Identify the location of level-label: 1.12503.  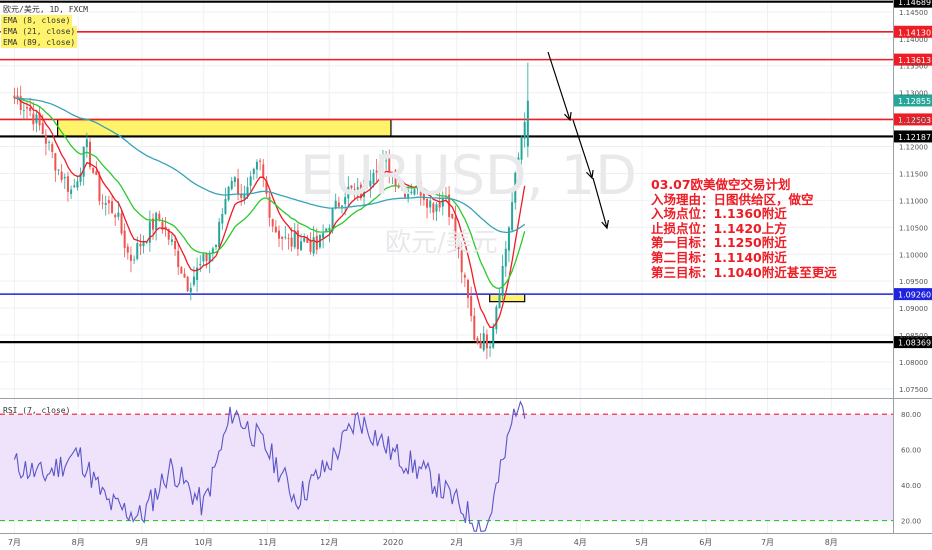
(914, 120).